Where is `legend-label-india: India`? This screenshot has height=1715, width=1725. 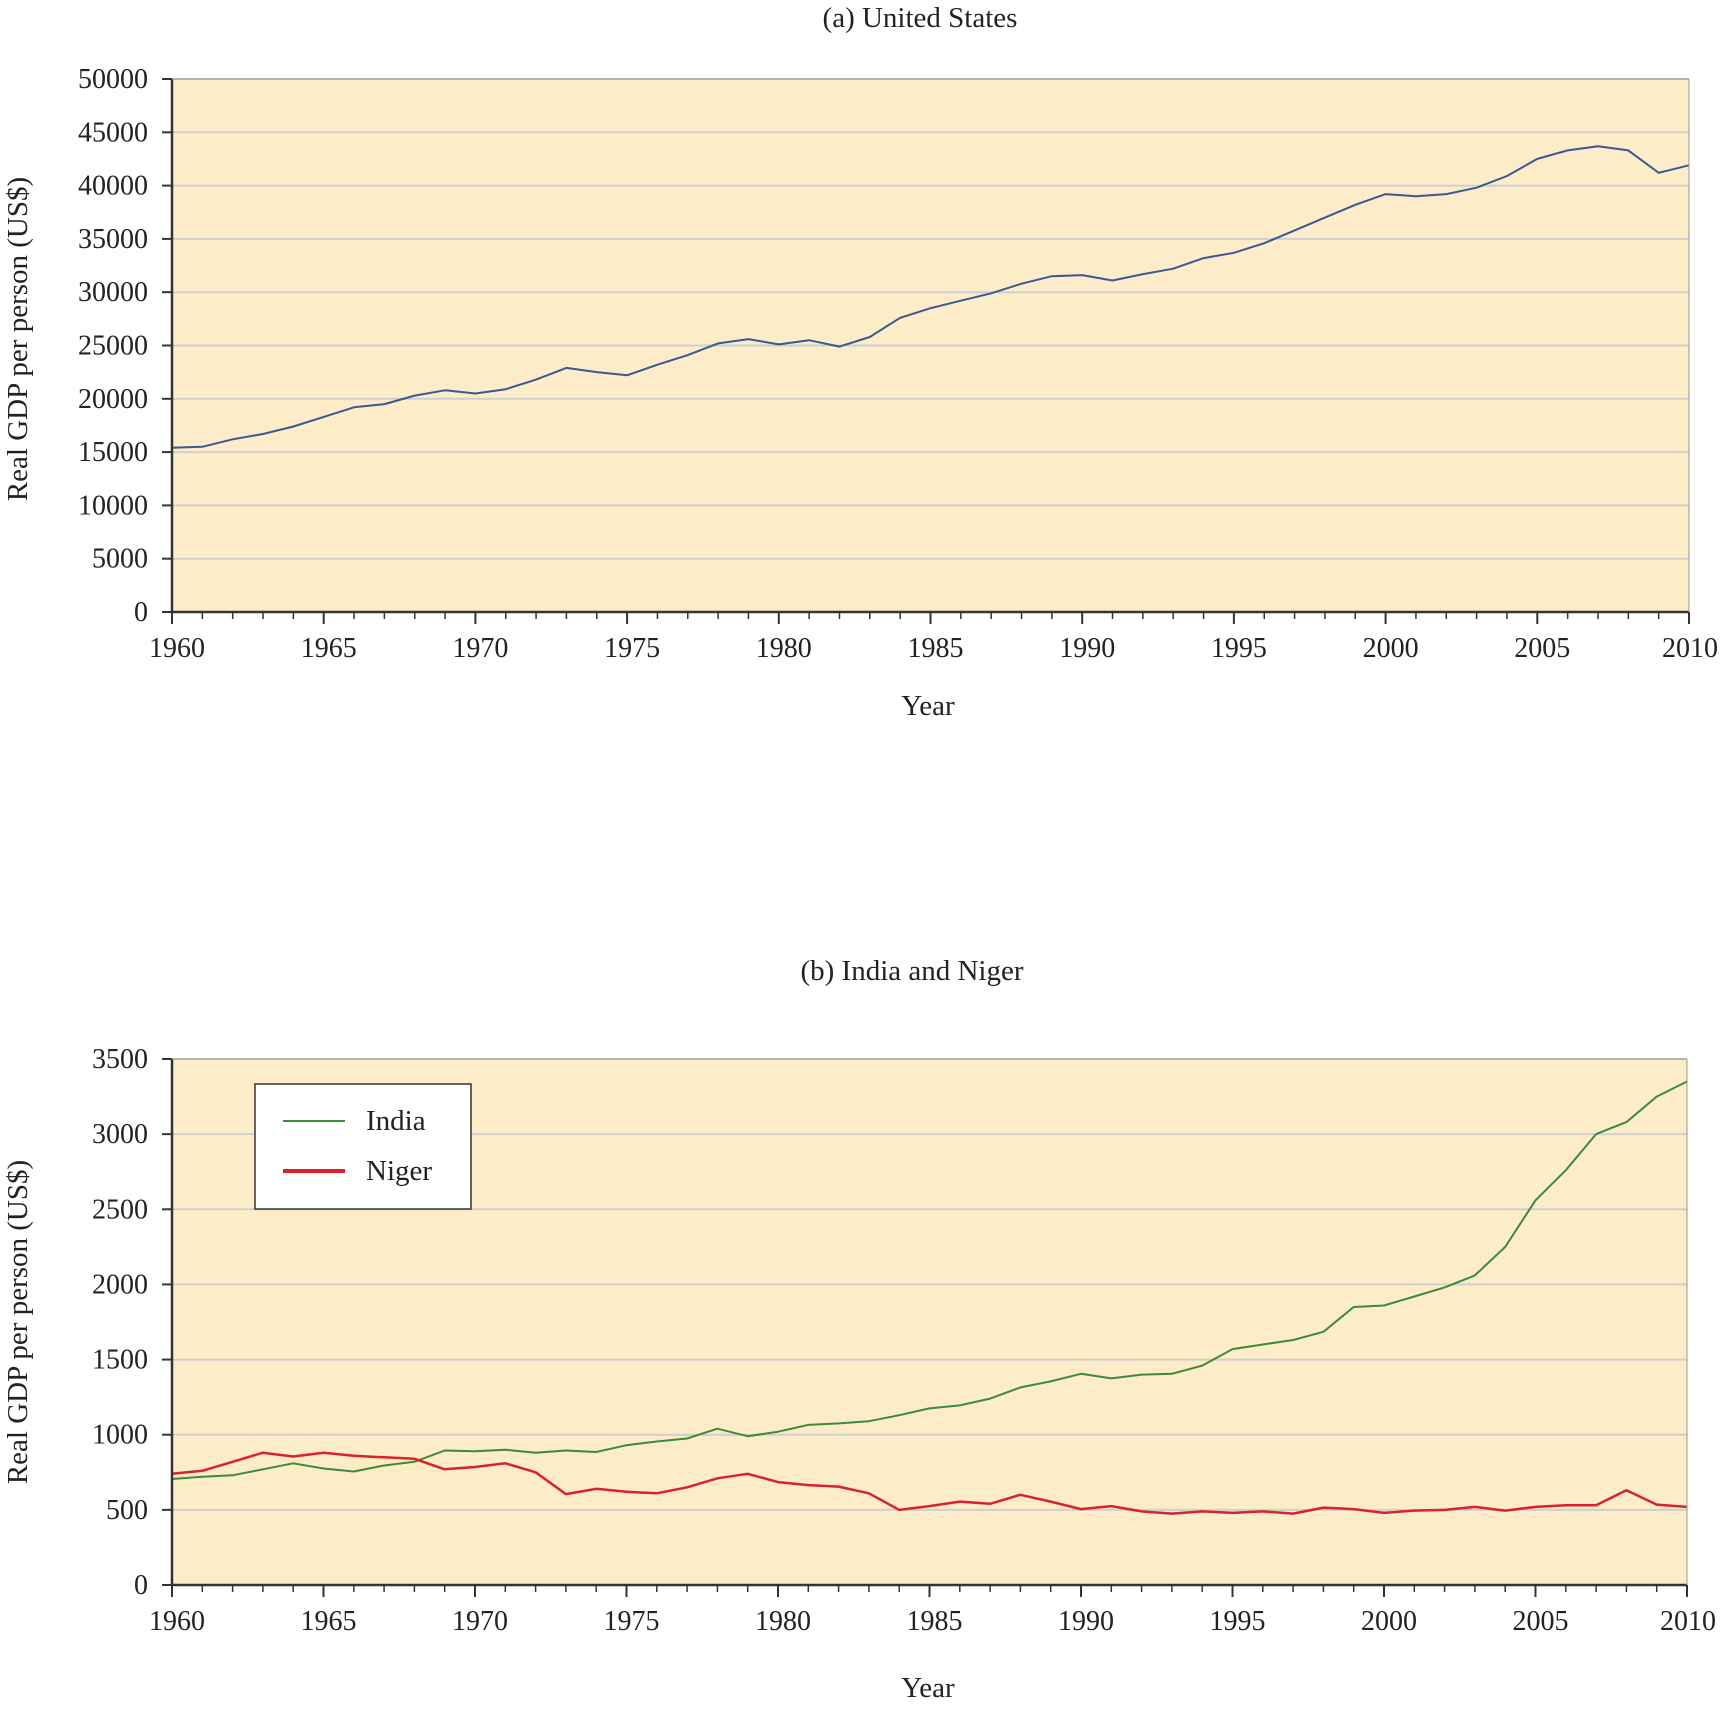 legend-label-india: India is located at coordinates (396, 1121).